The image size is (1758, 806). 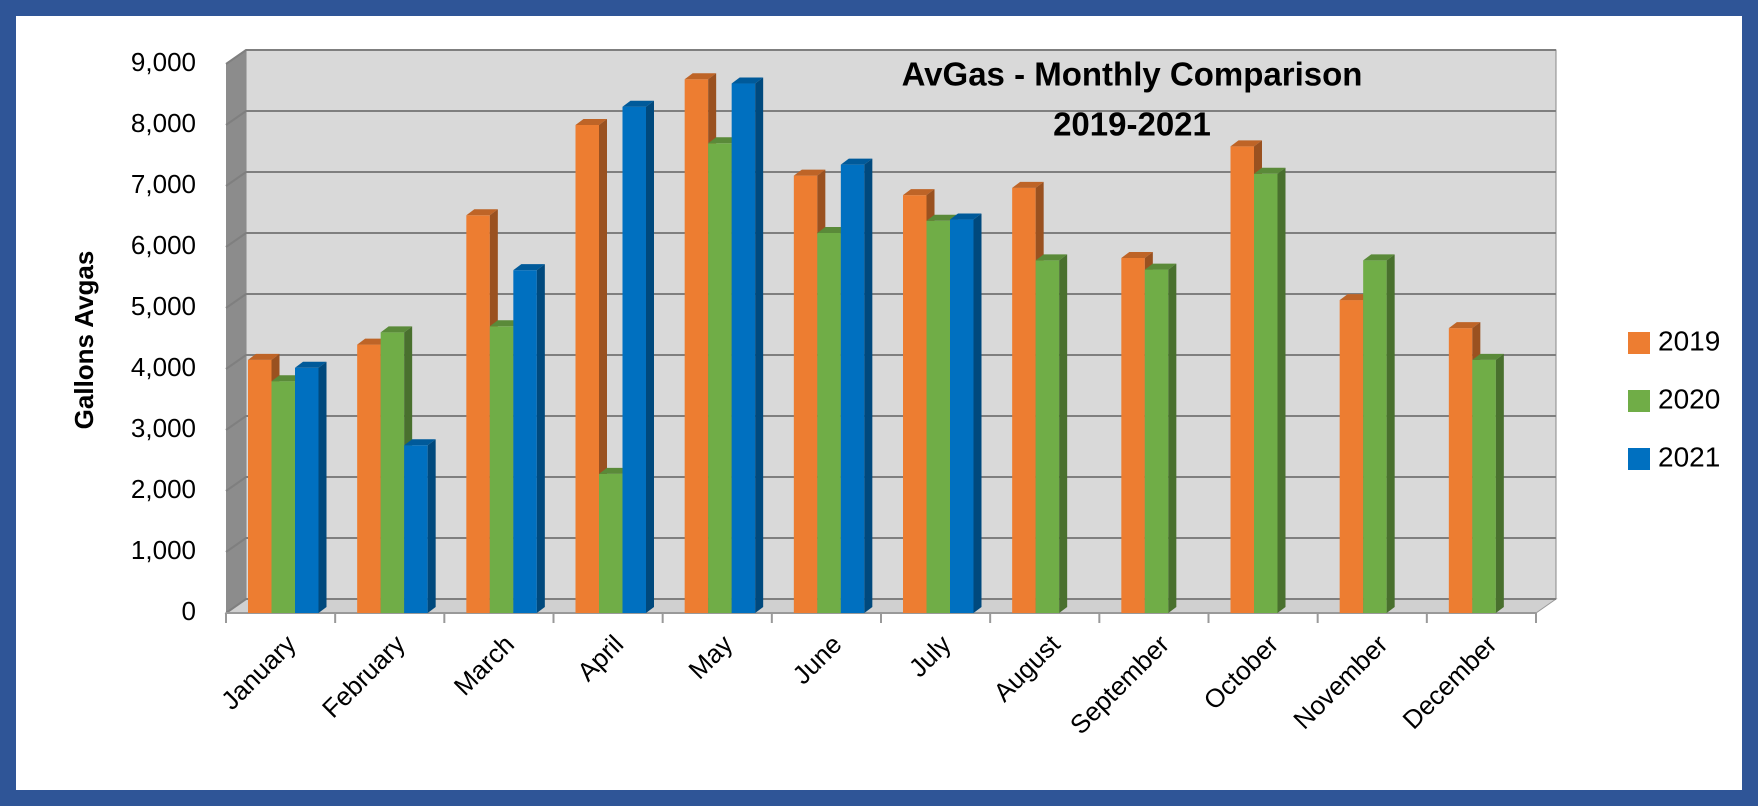 What do you see at coordinates (1132, 124) in the screenshot?
I see `chart-subtitle: 2019-2021` at bounding box center [1132, 124].